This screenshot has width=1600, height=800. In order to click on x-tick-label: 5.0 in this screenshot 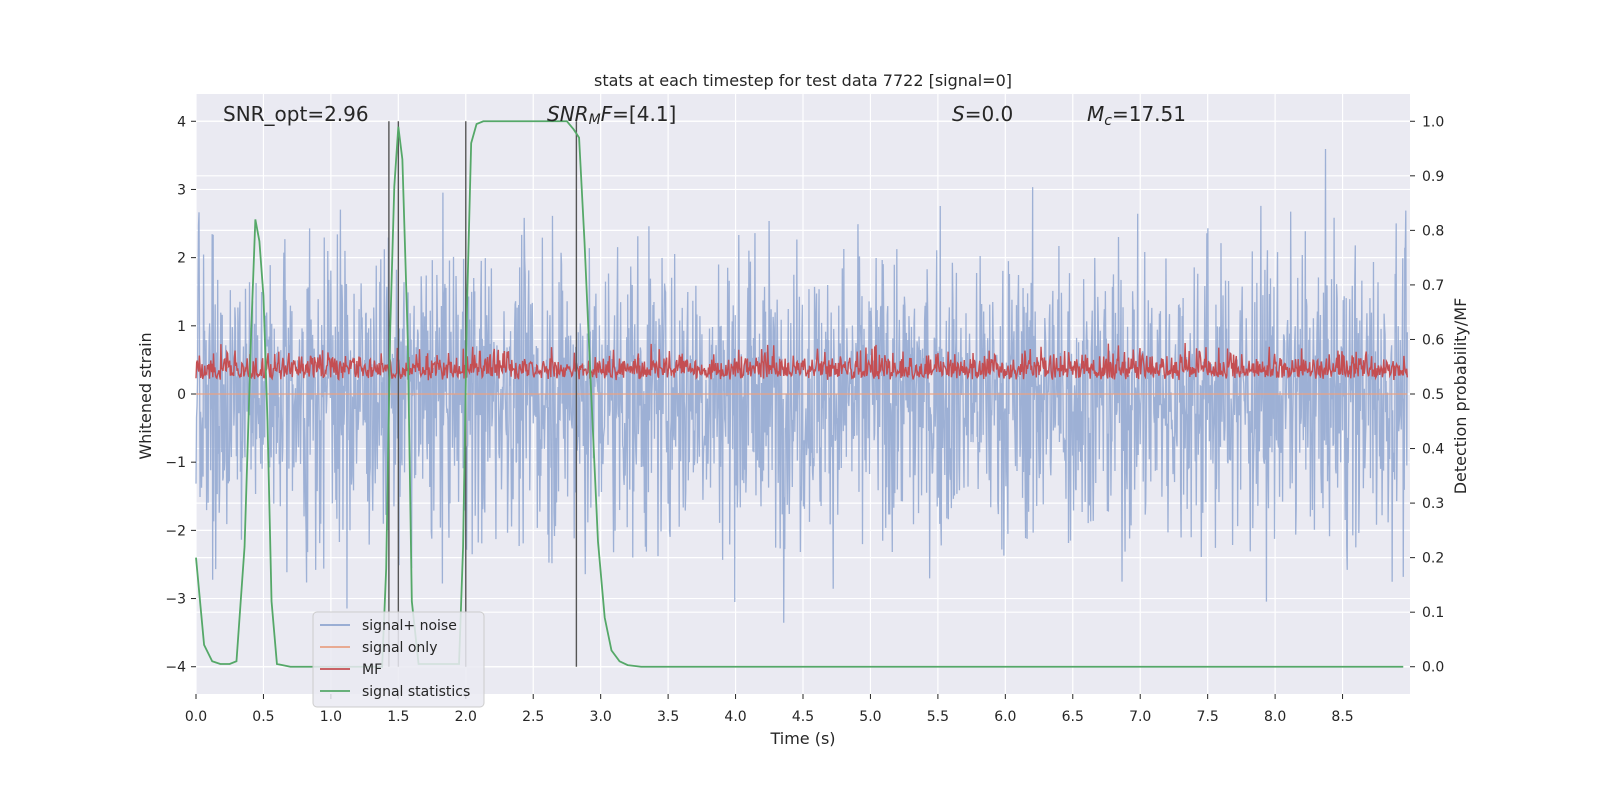, I will do `click(870, 717)`.